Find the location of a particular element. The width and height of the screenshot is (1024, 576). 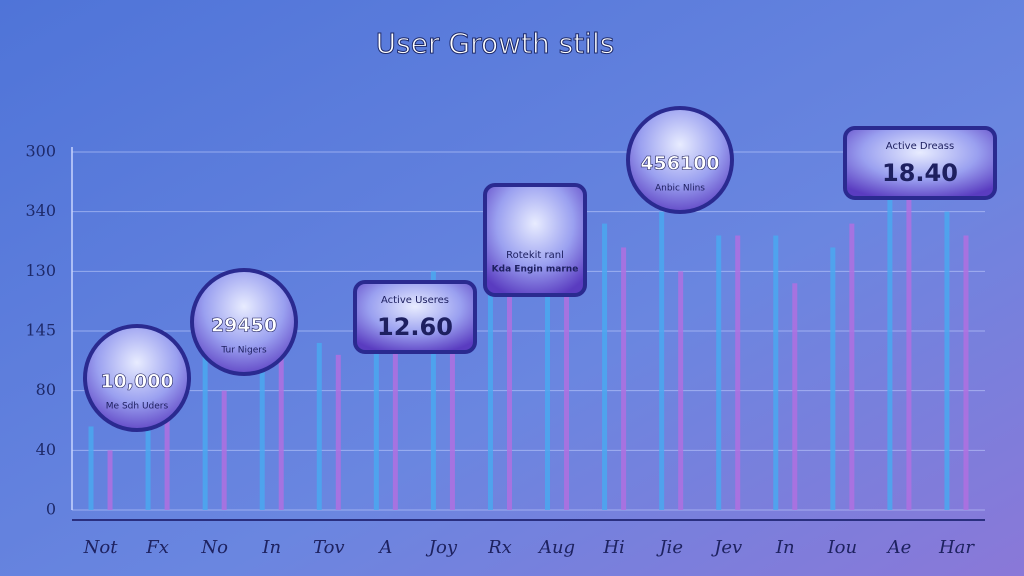

x-tick-label: Joy is located at coordinates (441, 547).